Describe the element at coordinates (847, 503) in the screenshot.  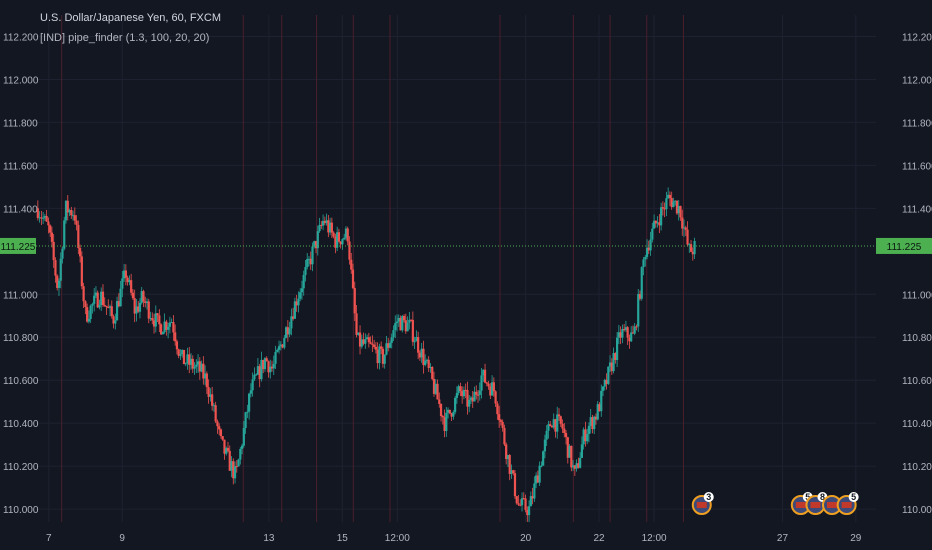
I see `event-flag-icon: 5` at that location.